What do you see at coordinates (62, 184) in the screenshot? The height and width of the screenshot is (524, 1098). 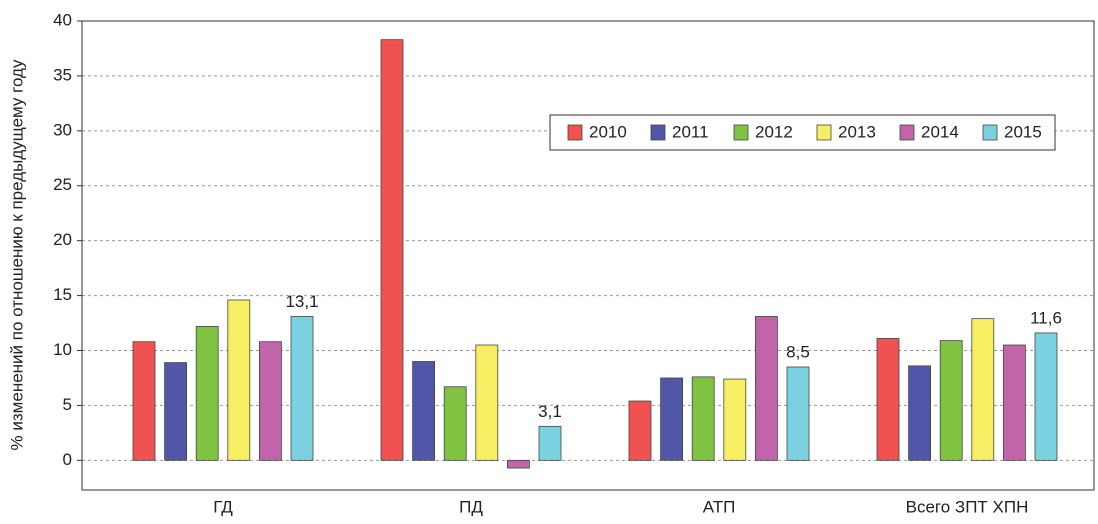 I see `y-tick-label: 25` at bounding box center [62, 184].